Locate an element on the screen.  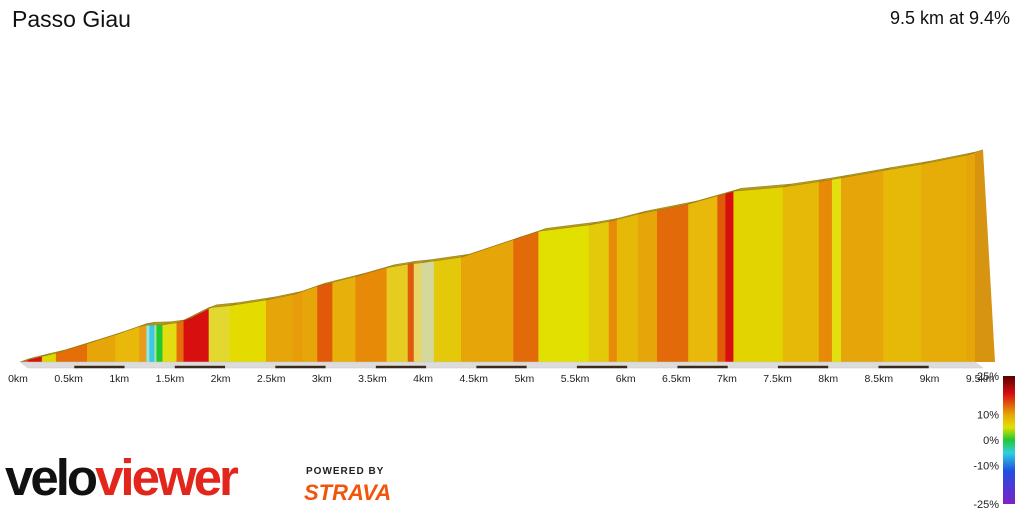
chart-title: Passo Giau is located at coordinates (71, 19).